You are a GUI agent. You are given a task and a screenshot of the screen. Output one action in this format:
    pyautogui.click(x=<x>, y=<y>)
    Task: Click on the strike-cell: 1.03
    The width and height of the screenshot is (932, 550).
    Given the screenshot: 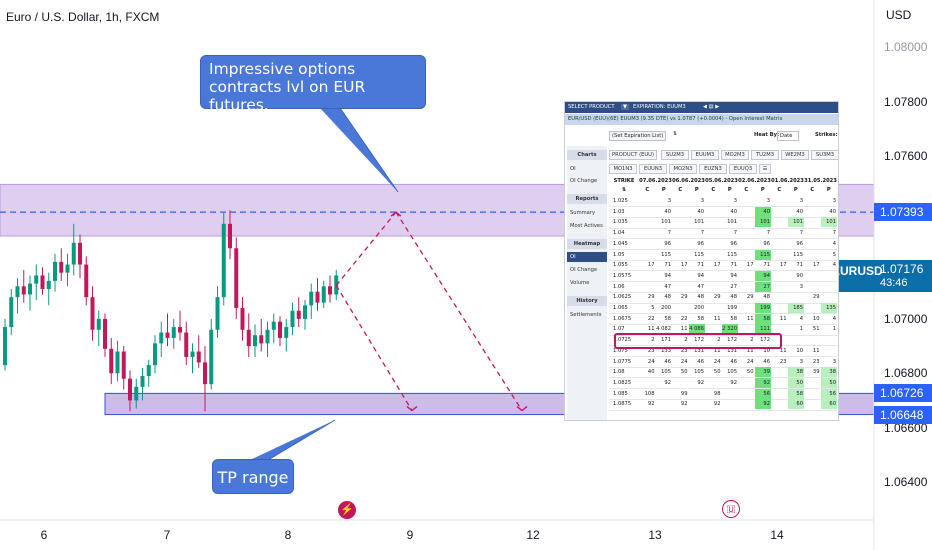 What is the action you would take?
    pyautogui.click(x=619, y=211)
    